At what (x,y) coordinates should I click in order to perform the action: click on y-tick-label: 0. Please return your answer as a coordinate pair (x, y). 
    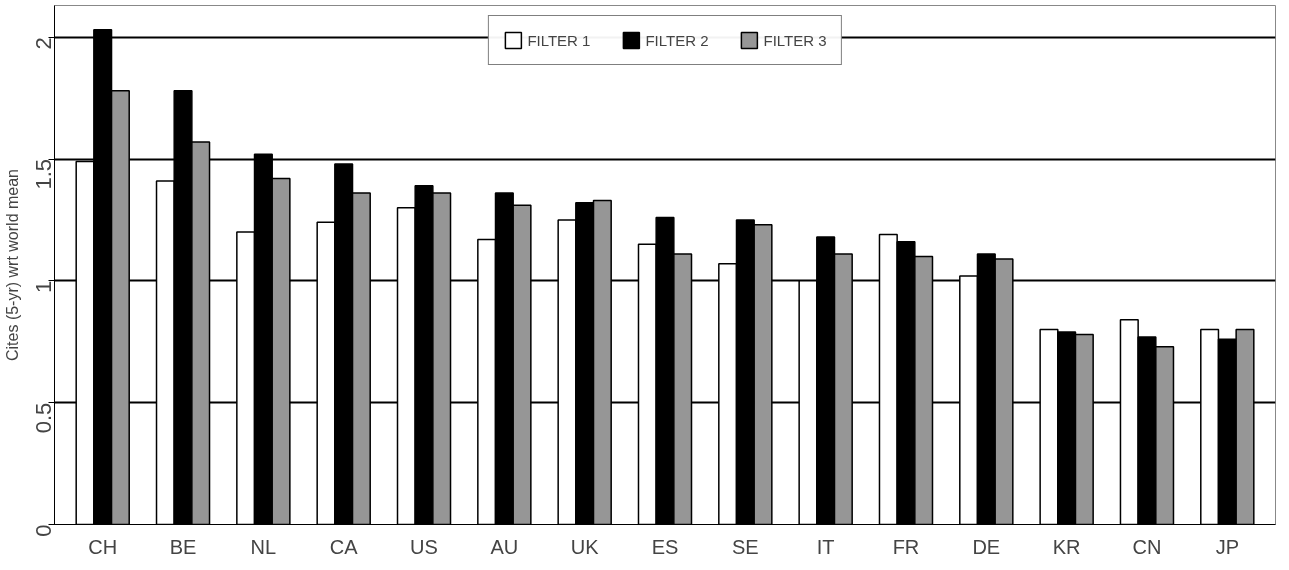
    Looking at the image, I should click on (43, 530).